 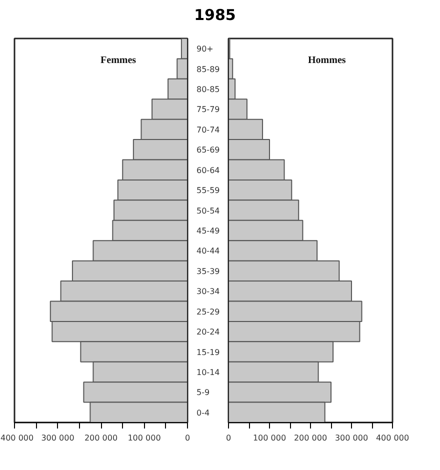 What do you see at coordinates (208, 271) in the screenshot?
I see `y-tick-label: 35-39` at bounding box center [208, 271].